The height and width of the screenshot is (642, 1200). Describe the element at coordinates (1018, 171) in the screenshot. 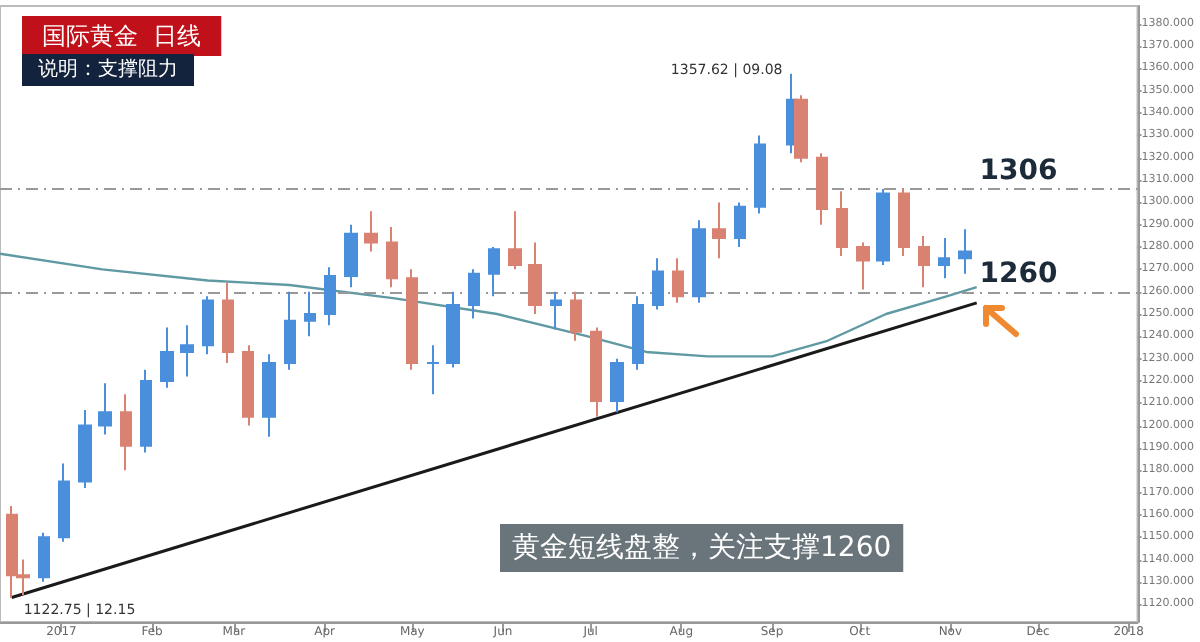

I see `ref-line-label: 1306` at that location.